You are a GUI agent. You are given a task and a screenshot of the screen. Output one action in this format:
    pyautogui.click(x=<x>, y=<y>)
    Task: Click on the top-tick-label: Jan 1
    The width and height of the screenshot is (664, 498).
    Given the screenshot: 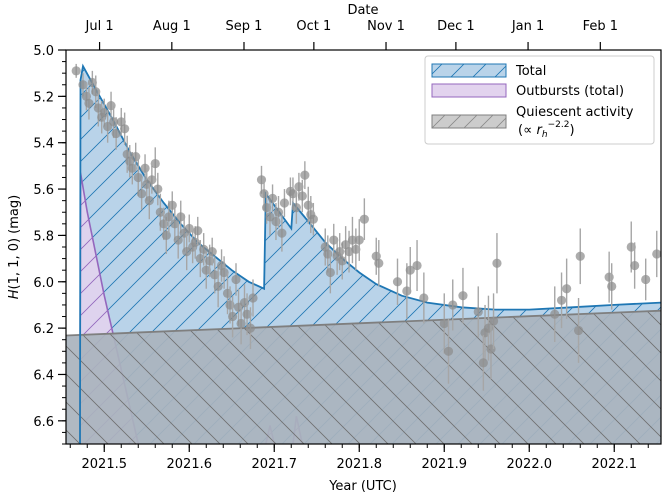 What is the action you would take?
    pyautogui.click(x=527, y=26)
    